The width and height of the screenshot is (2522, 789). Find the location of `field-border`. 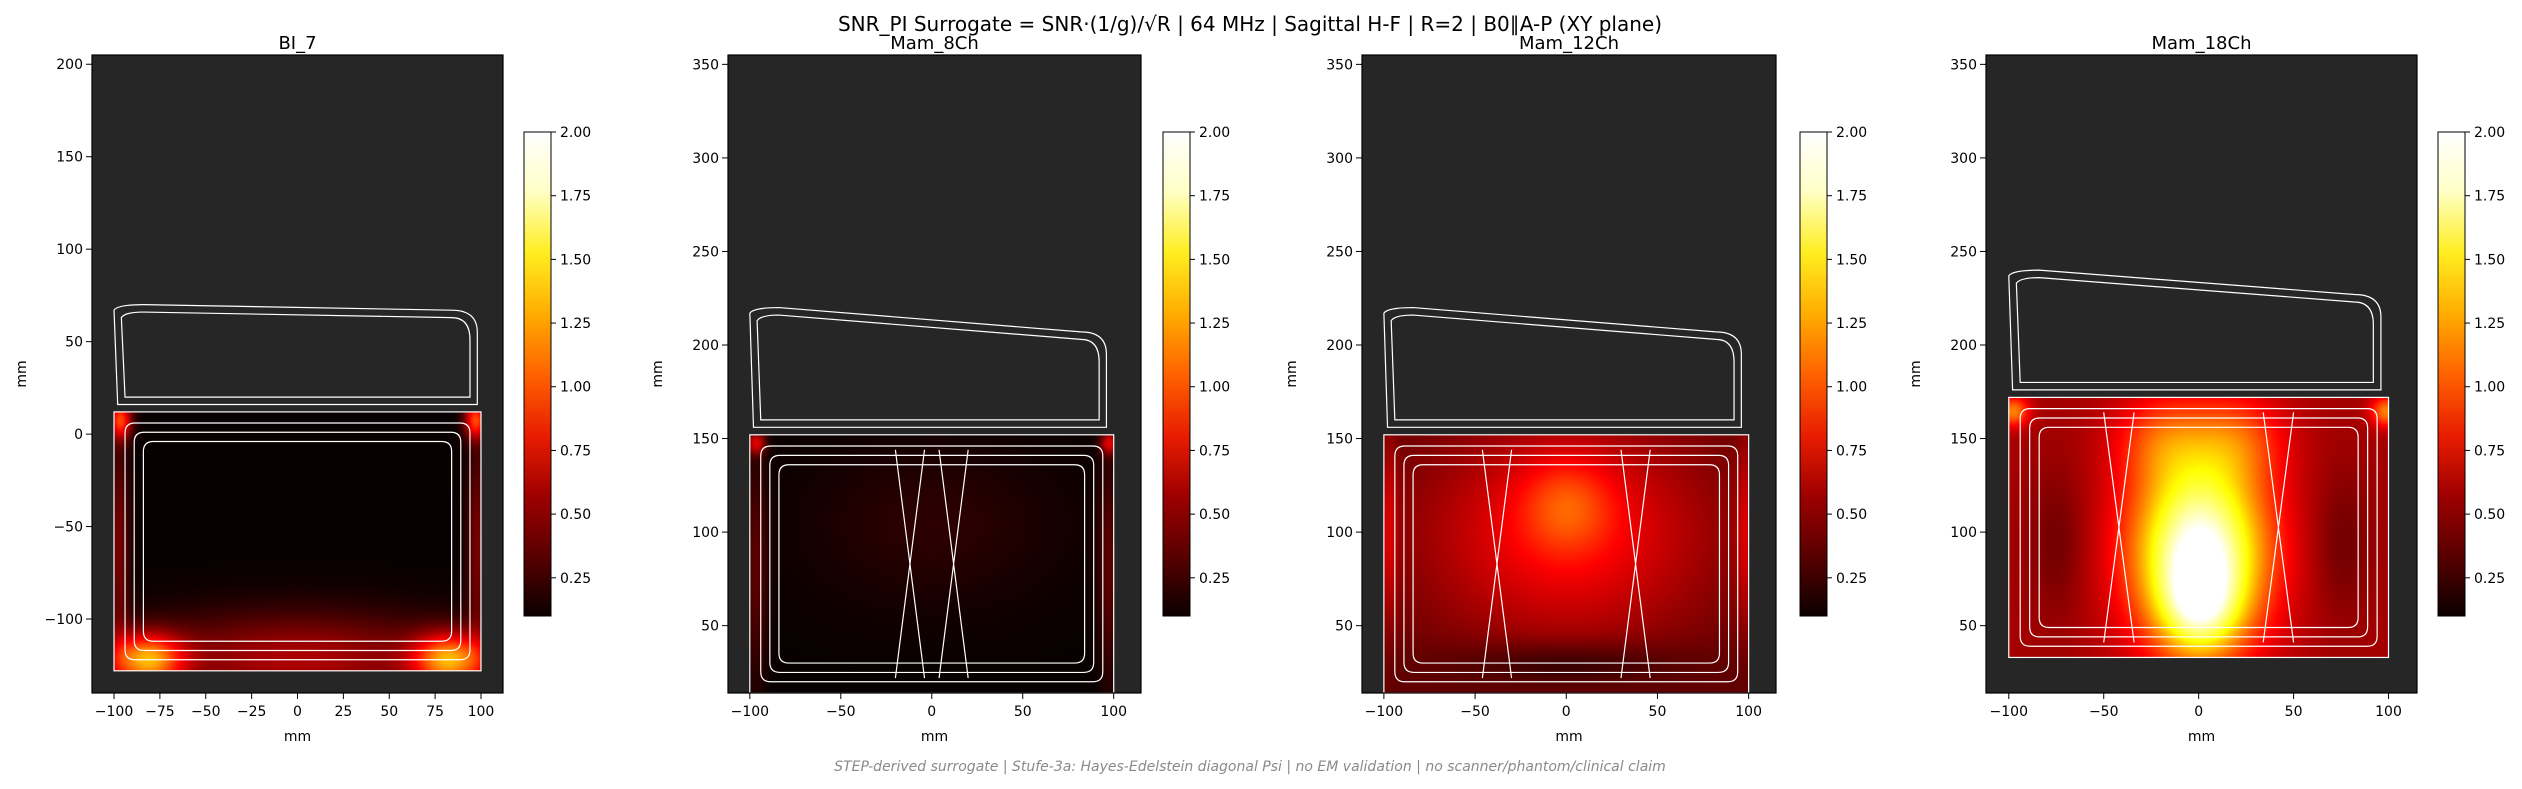

field-border is located at coordinates (297, 541).